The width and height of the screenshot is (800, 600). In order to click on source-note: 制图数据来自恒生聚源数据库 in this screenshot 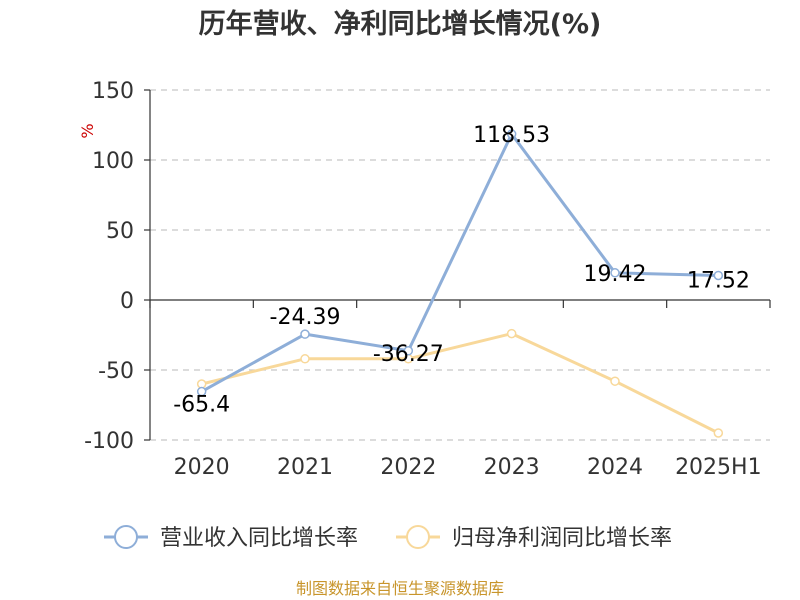, I will do `click(400, 588)`.